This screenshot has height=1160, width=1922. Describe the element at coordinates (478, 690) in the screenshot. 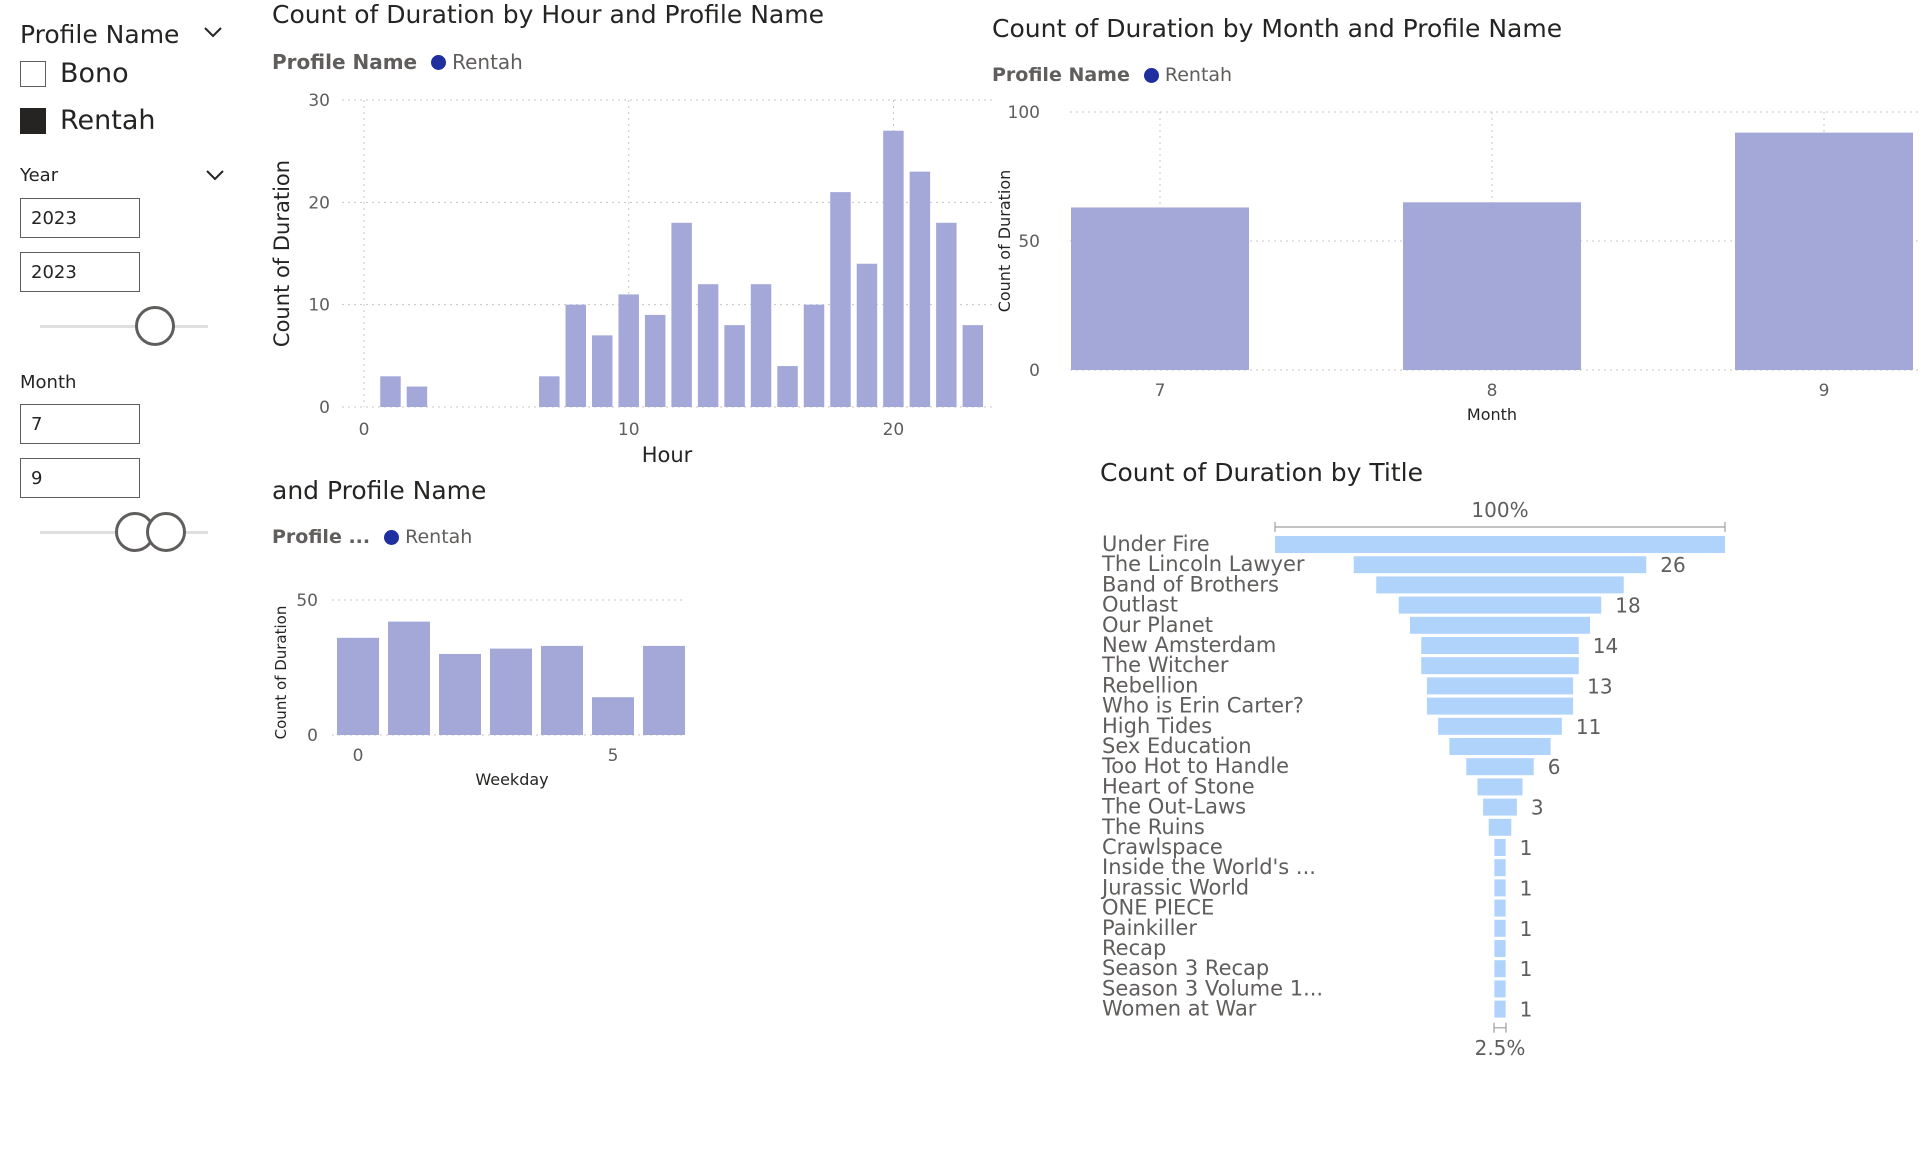

I see `weekday-bar-chart: 0 50 0 5 Weekday Count of Duration` at that location.